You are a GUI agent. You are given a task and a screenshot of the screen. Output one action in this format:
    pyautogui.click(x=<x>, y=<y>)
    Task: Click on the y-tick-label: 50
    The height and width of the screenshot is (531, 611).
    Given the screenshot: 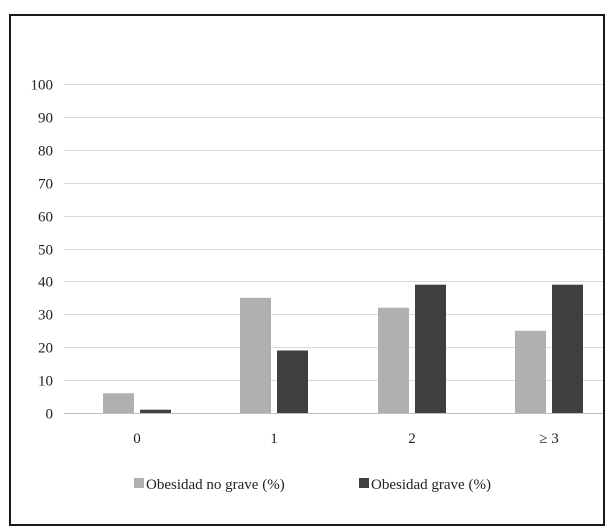 What is the action you would take?
    pyautogui.click(x=45, y=251)
    